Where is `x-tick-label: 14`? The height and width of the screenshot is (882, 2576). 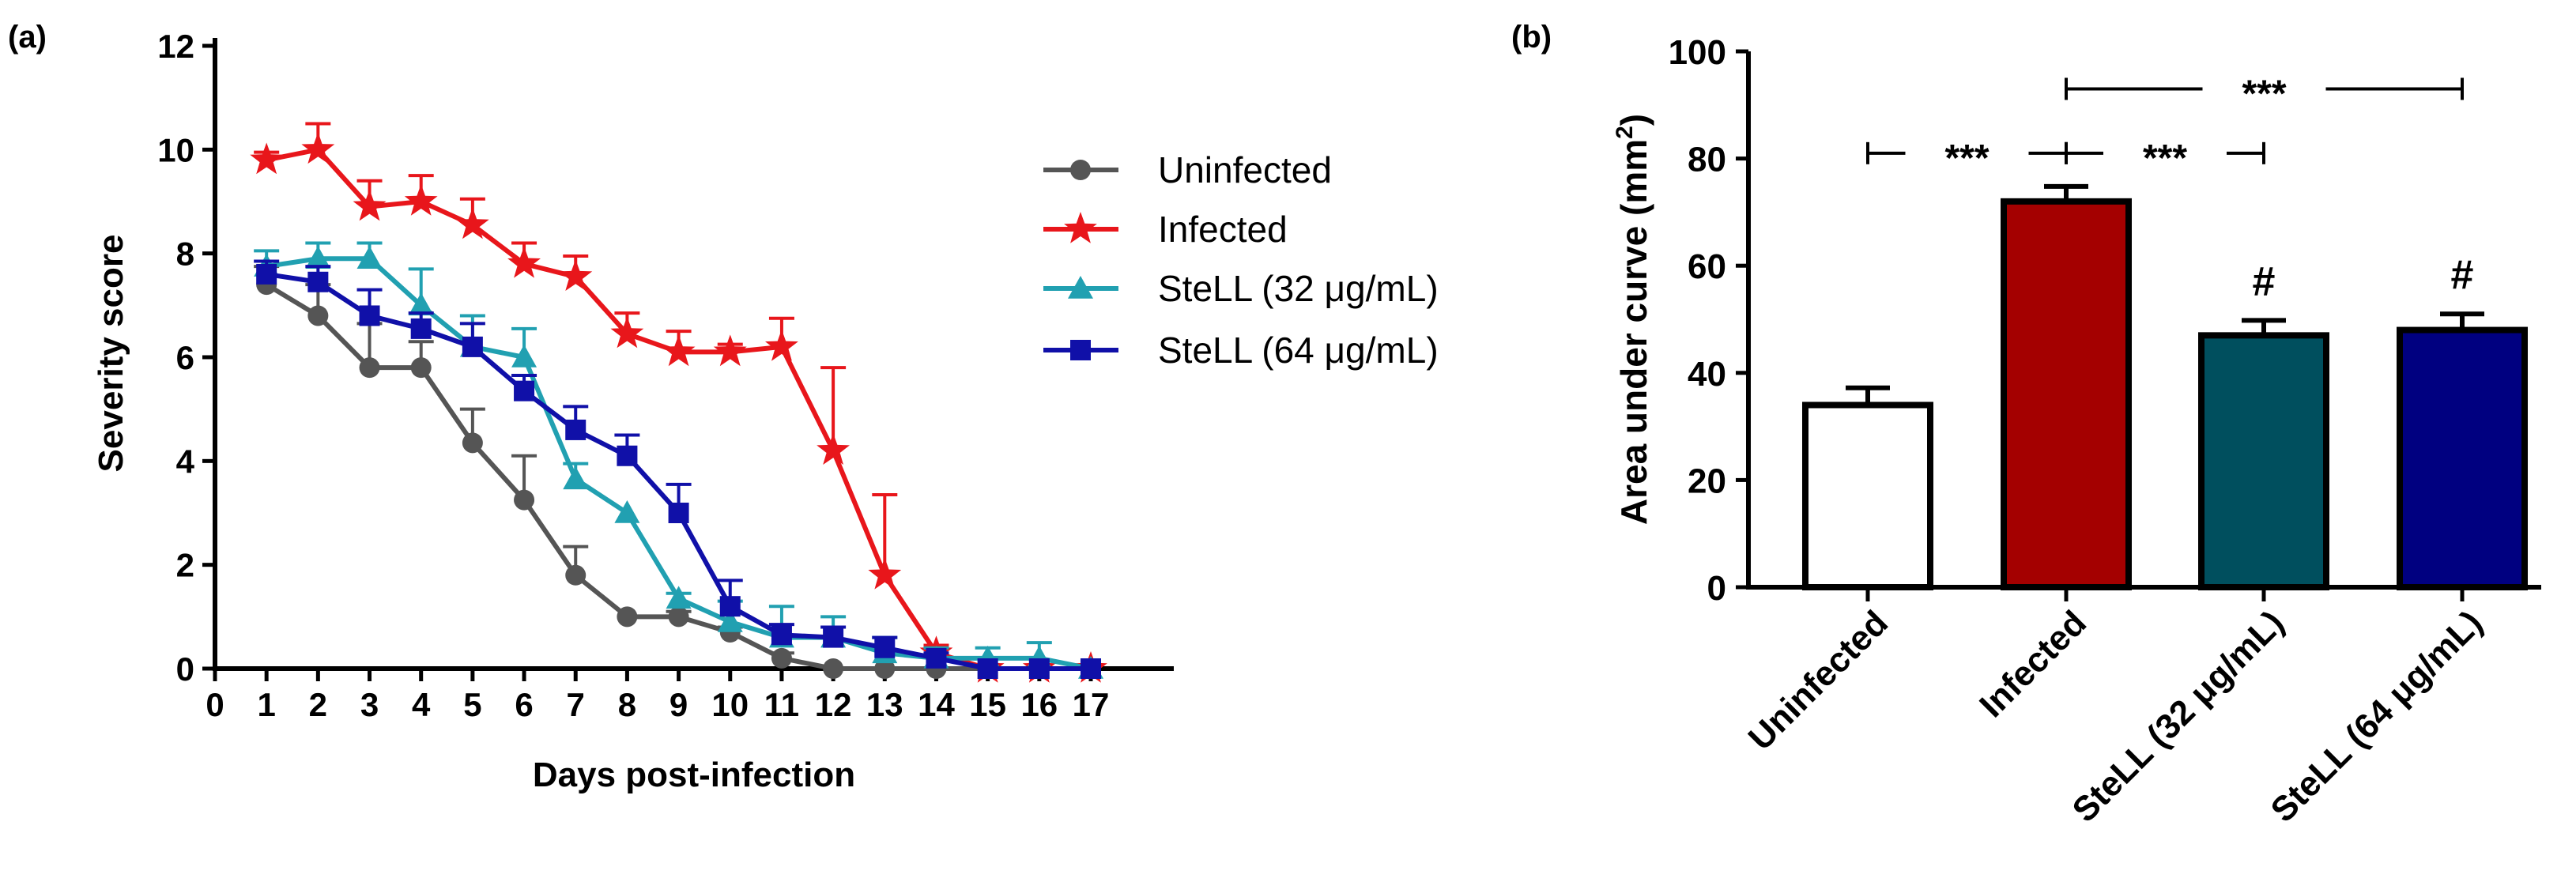
x-tick-label: 14 is located at coordinates (937, 704).